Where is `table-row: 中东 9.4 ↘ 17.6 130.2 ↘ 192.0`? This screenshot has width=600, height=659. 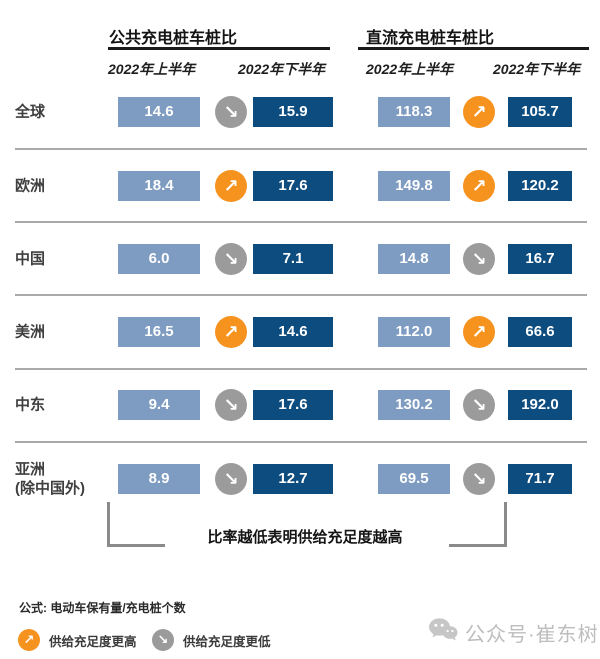
table-row: 中东 9.4 ↘ 17.6 130.2 ↘ 192.0 is located at coordinates (300, 405).